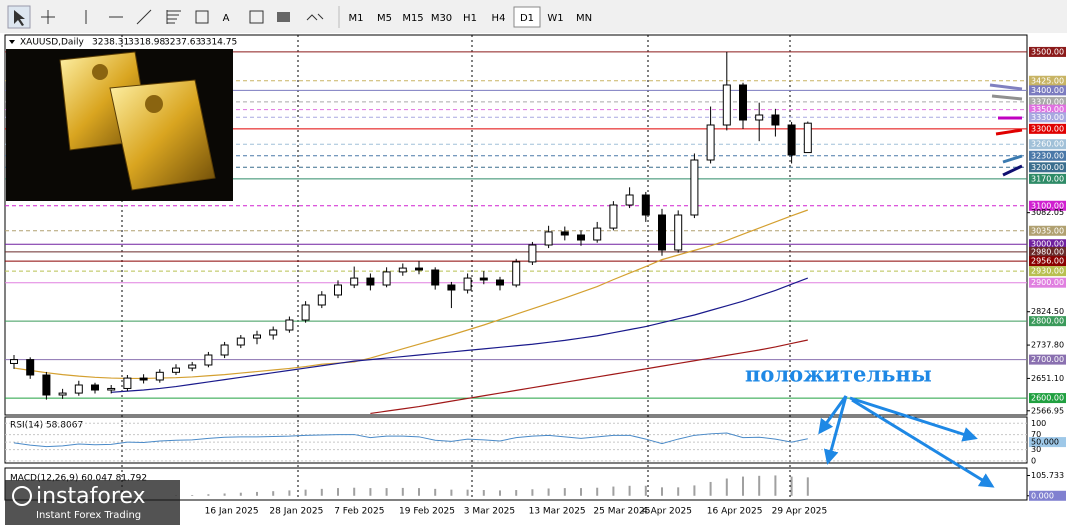 Image resolution: width=1067 pixels, height=525 pixels. What do you see at coordinates (441, 18) in the screenshot?
I see `timeframe: M30` at bounding box center [441, 18].